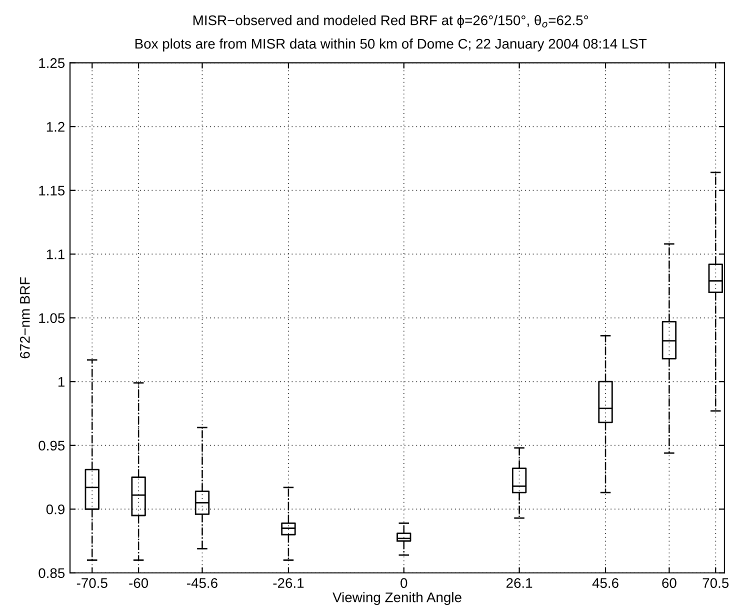  Describe the element at coordinates (51, 445) in the screenshot. I see `y-tick-label: 0.95` at that location.